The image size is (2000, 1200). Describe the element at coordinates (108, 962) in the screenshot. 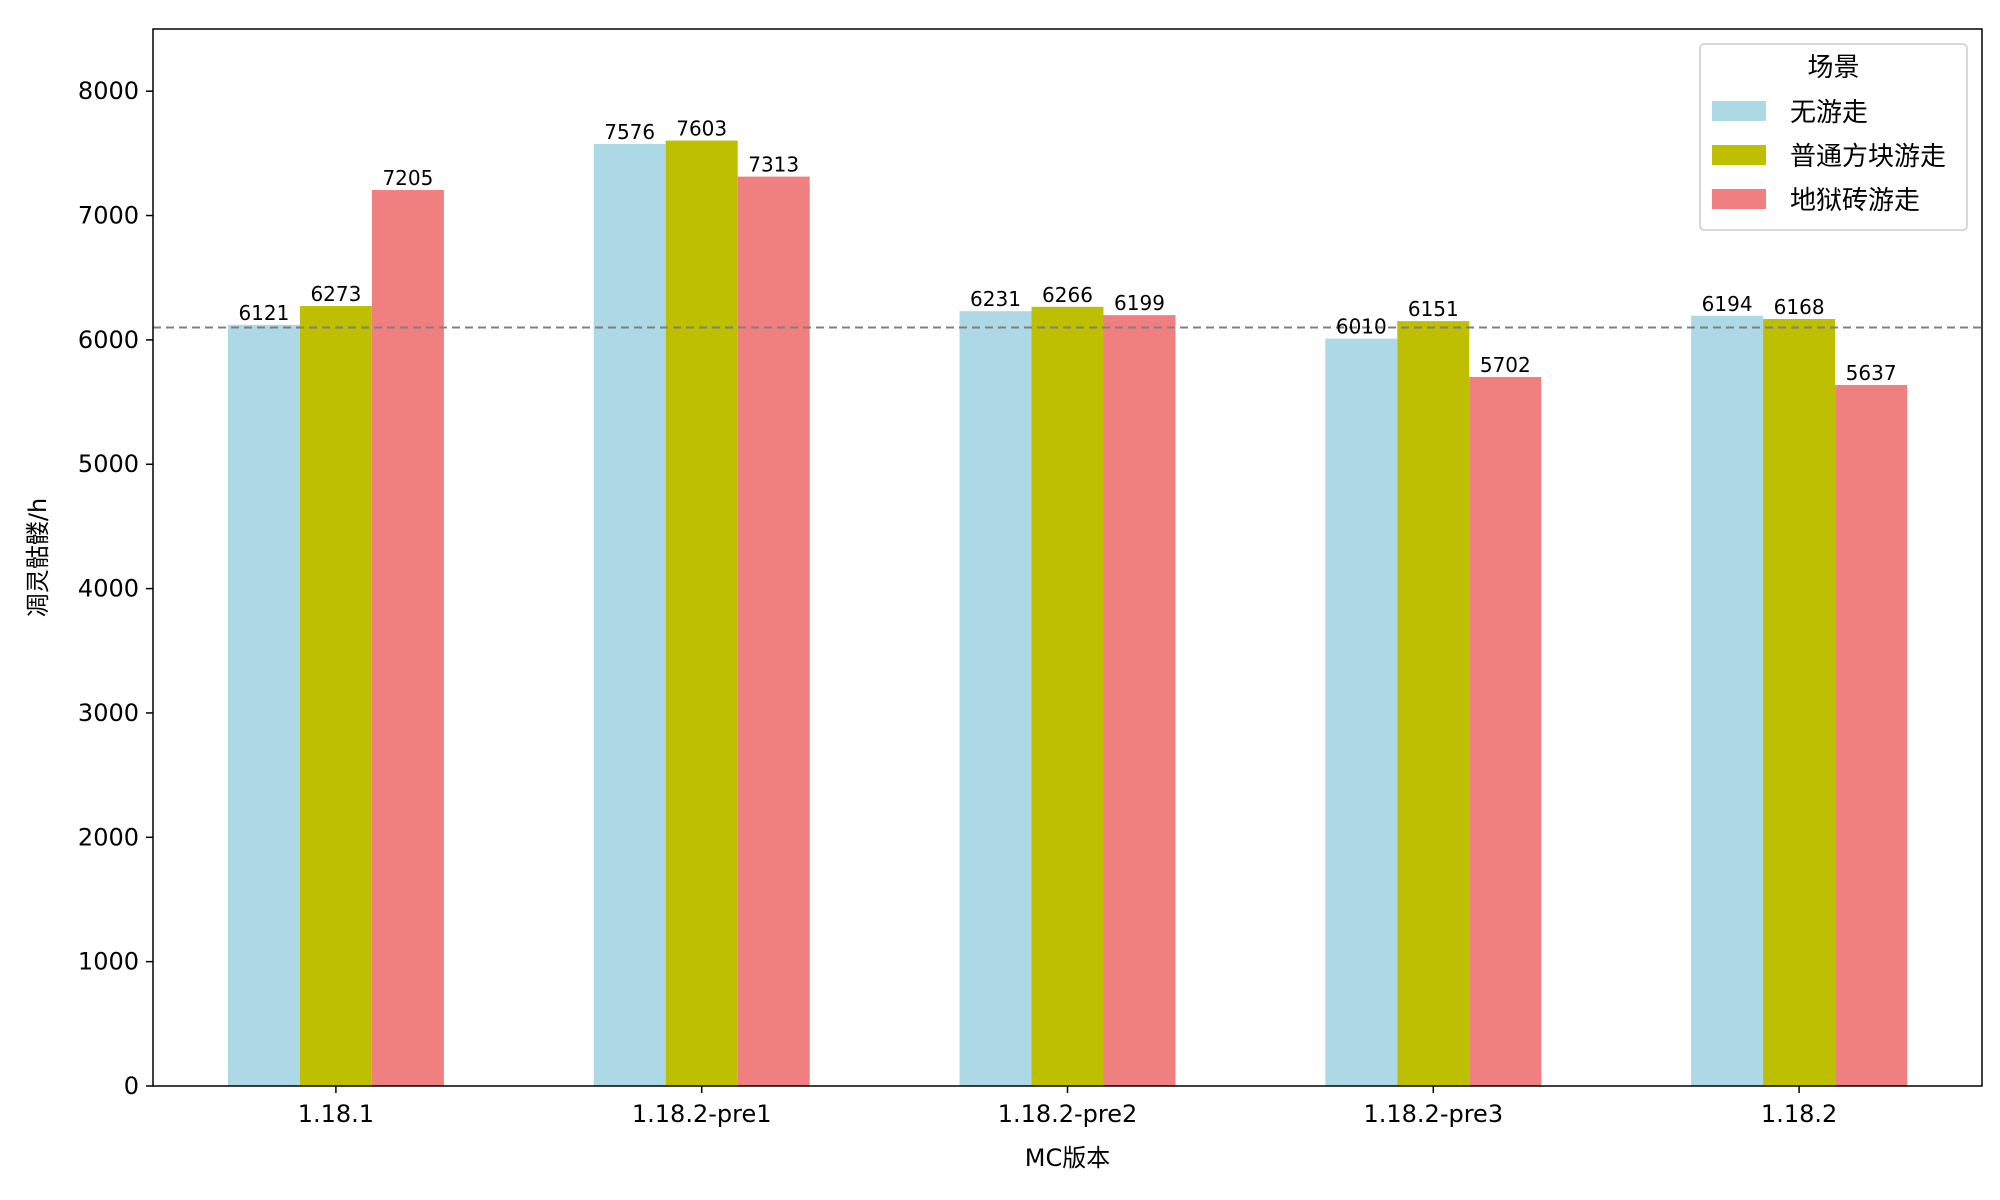

I see `y-tick-label: 1000` at that location.